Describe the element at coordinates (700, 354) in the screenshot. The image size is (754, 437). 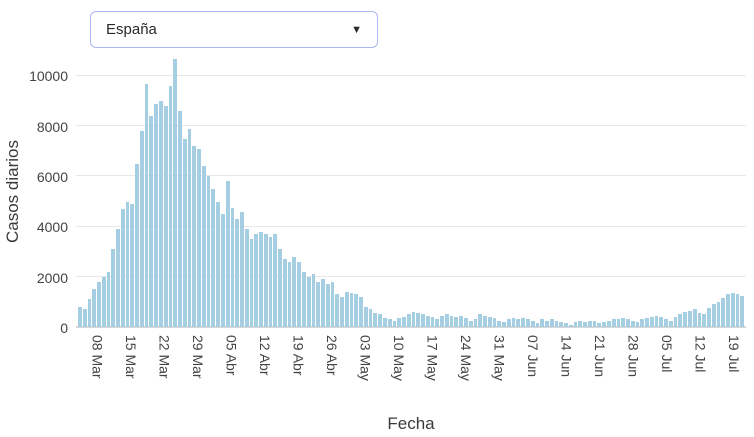
I see `x-tick-label: 12 Jul` at that location.